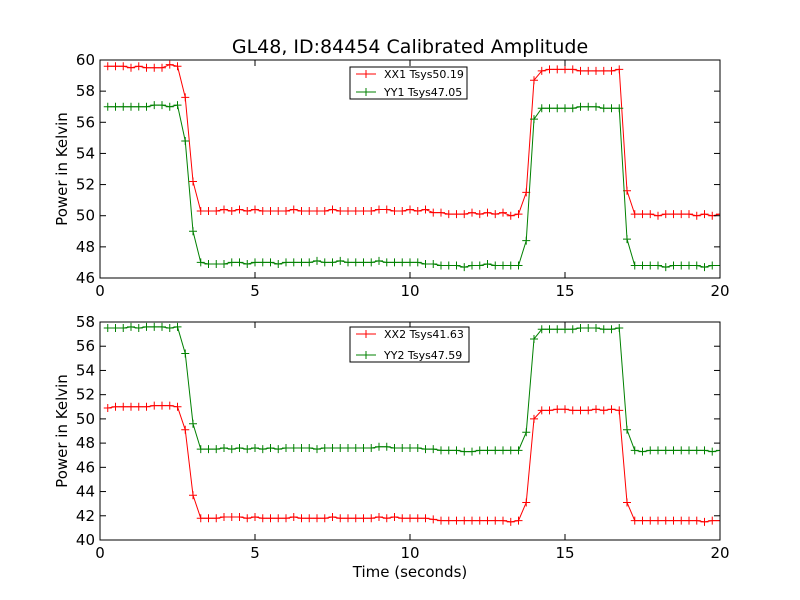 The width and height of the screenshot is (800, 600). Describe the element at coordinates (85, 60) in the screenshot. I see `y-tick-label: 60` at that location.